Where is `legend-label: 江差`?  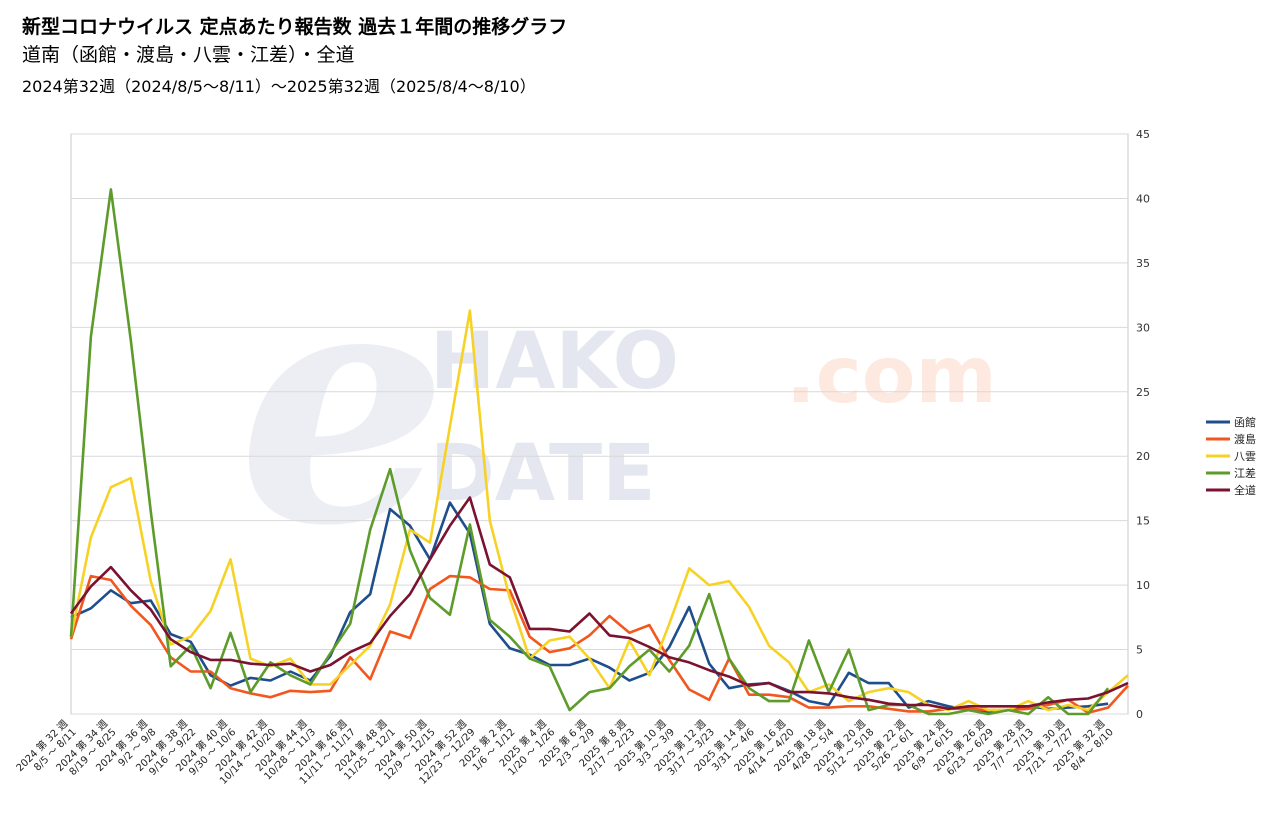 legend-label: 江差 is located at coordinates (1245, 473).